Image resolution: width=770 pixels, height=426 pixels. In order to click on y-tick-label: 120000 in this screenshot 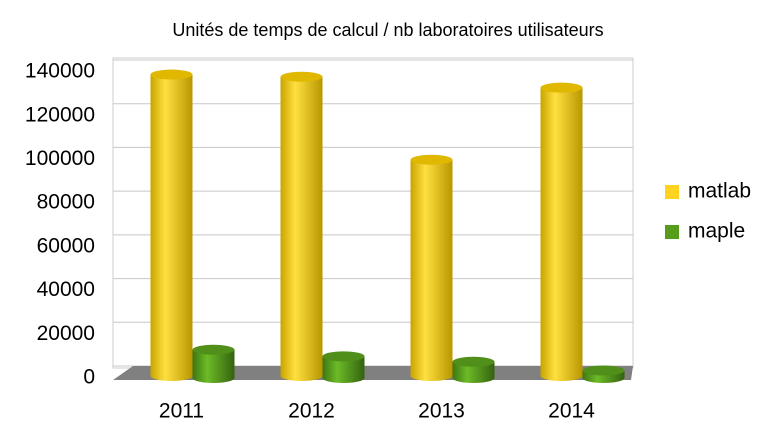, I will do `click(60, 114)`.